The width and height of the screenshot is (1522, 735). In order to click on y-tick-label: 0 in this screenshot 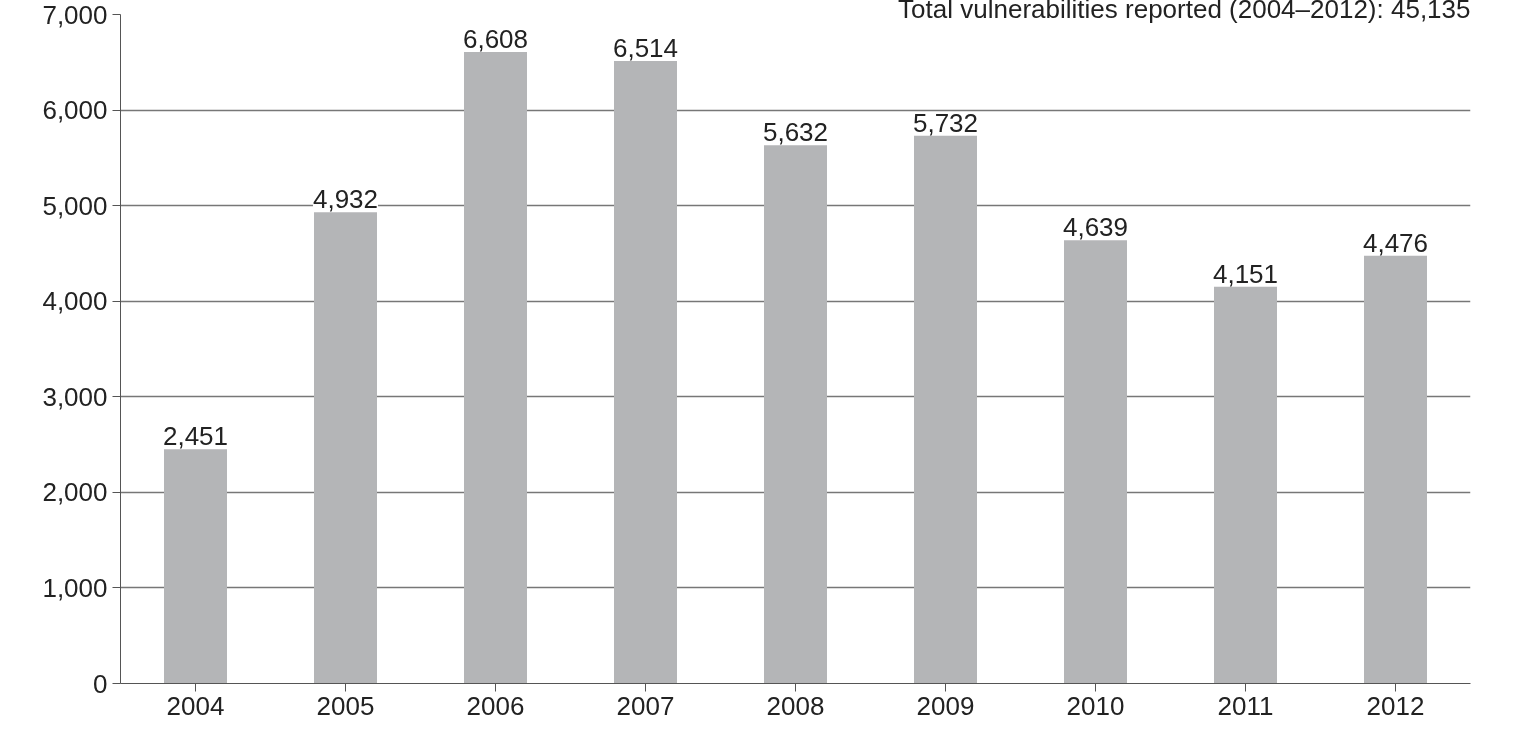, I will do `click(100, 683)`.